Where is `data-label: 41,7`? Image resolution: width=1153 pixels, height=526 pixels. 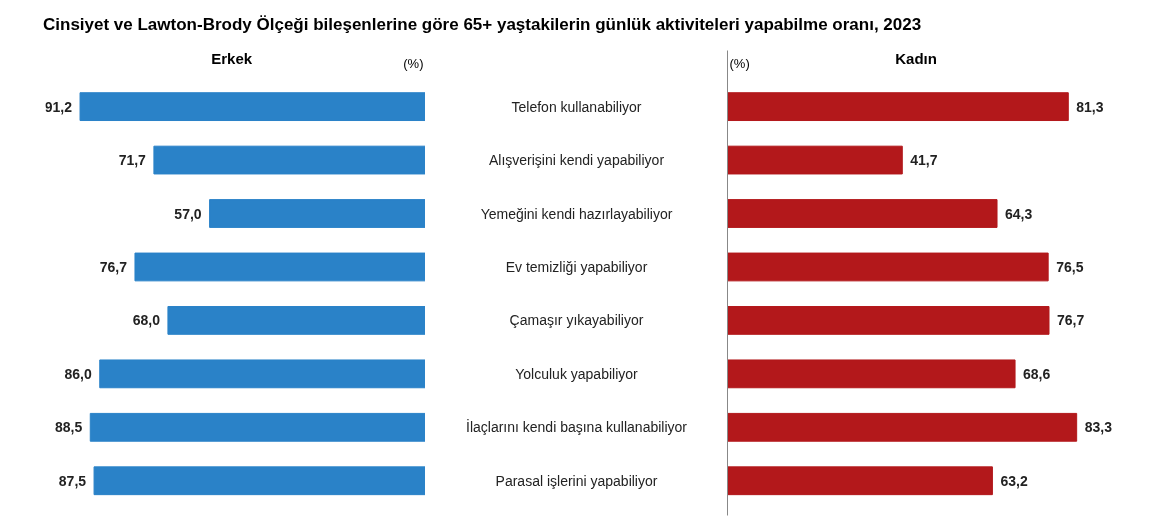 data-label: 41,7 is located at coordinates (924, 160).